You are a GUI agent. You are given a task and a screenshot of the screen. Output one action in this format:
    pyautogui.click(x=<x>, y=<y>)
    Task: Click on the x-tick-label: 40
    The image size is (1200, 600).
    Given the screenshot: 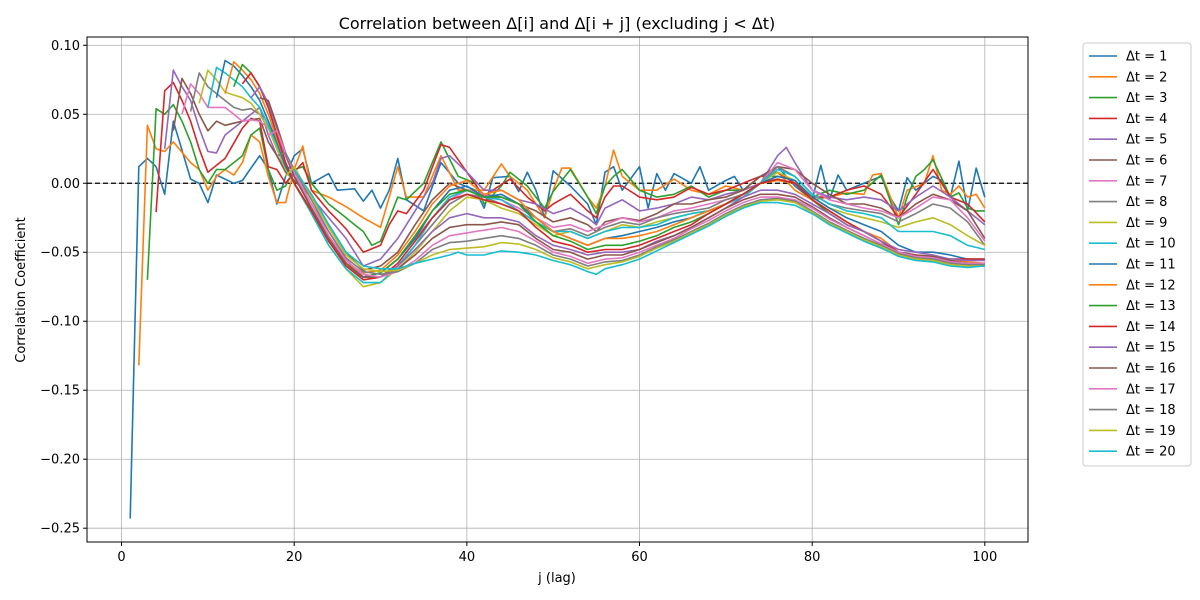 What is the action you would take?
    pyautogui.click(x=467, y=557)
    